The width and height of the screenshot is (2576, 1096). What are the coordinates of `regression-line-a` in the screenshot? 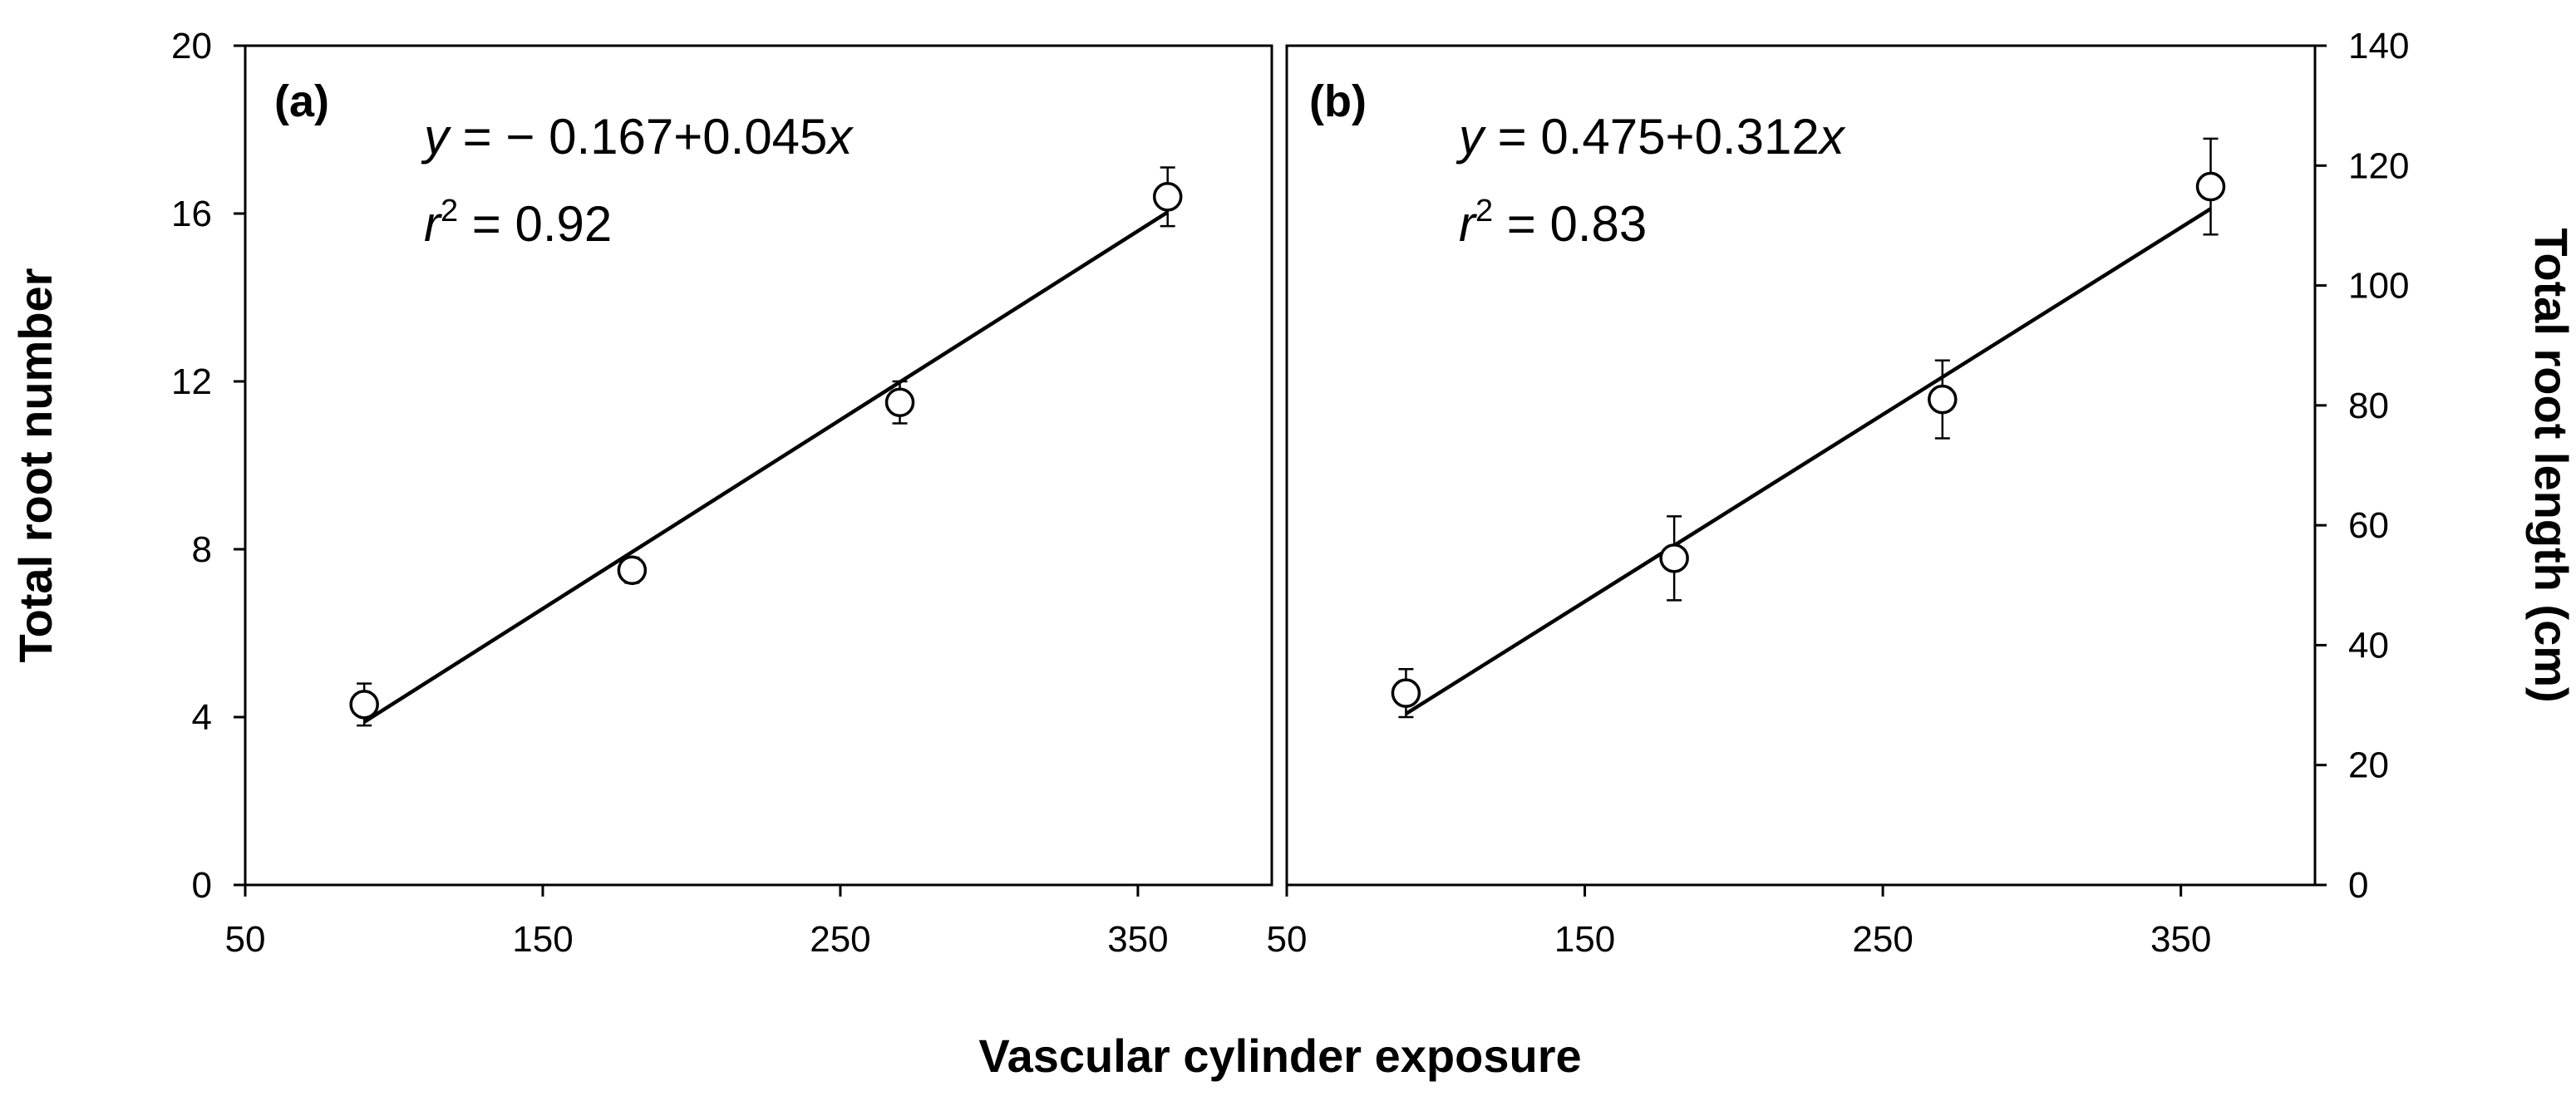 It's located at (765, 467).